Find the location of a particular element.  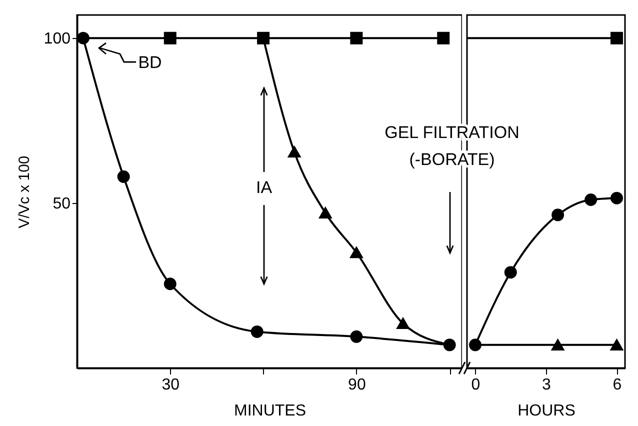

x-axis-title: MINUTES is located at coordinates (270, 411).